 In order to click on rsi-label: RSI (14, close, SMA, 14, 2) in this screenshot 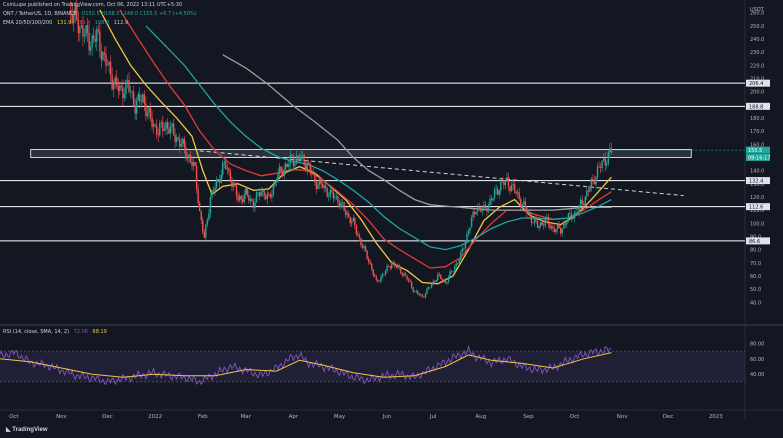, I will do `click(36, 332)`.